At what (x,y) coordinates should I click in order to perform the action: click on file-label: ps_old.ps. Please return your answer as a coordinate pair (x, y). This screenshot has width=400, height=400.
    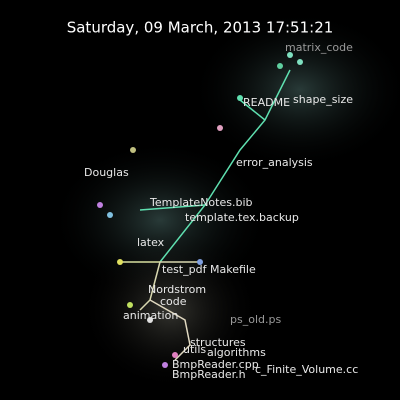
    Looking at the image, I should click on (255, 319).